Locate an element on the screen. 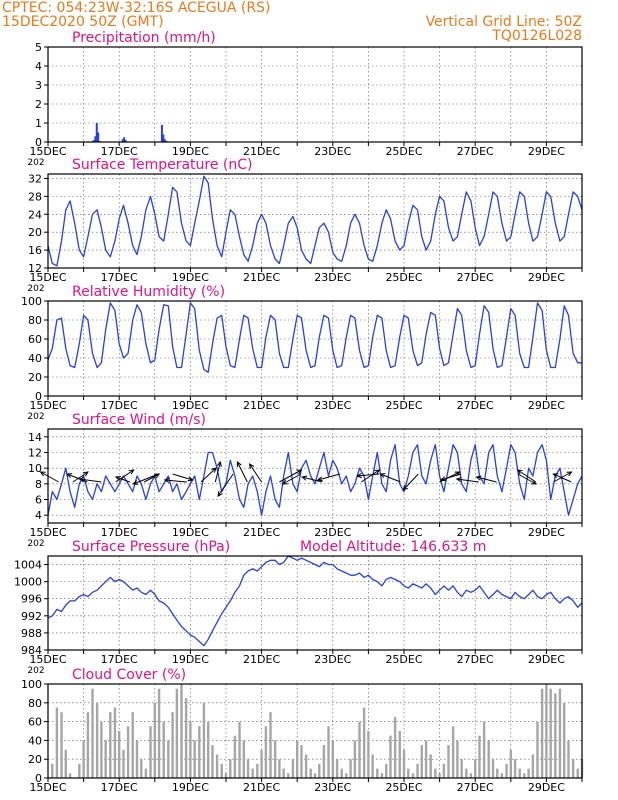  y-tick-label: 988 is located at coordinates (31, 633).